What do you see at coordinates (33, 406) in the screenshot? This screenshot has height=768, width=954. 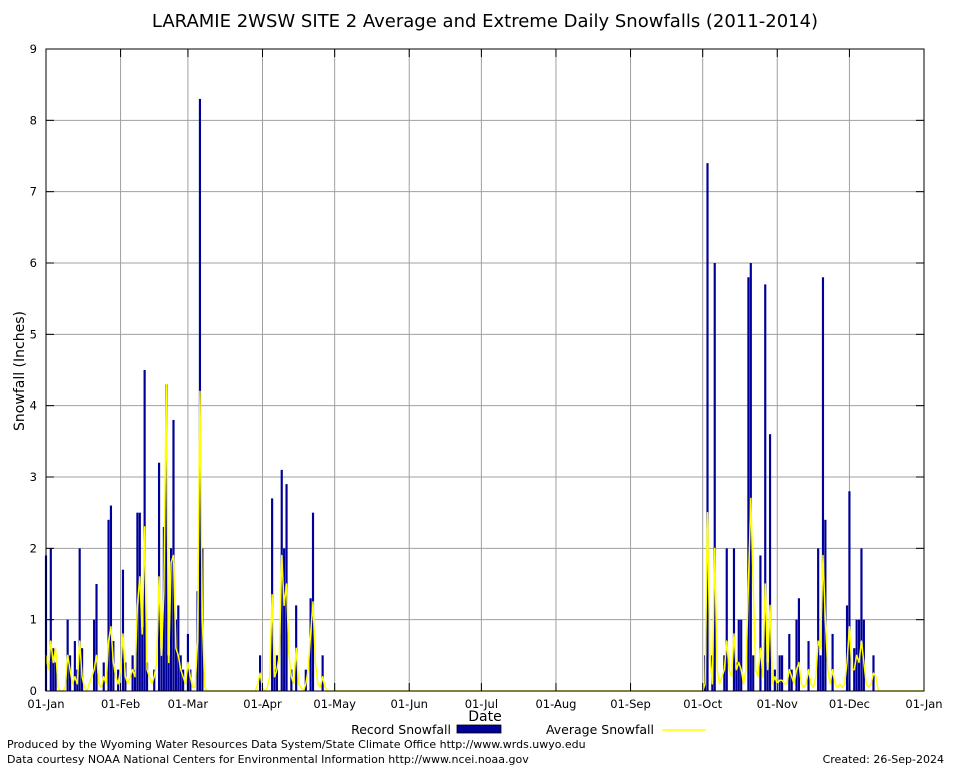 I see `y-tick-label: 4` at bounding box center [33, 406].